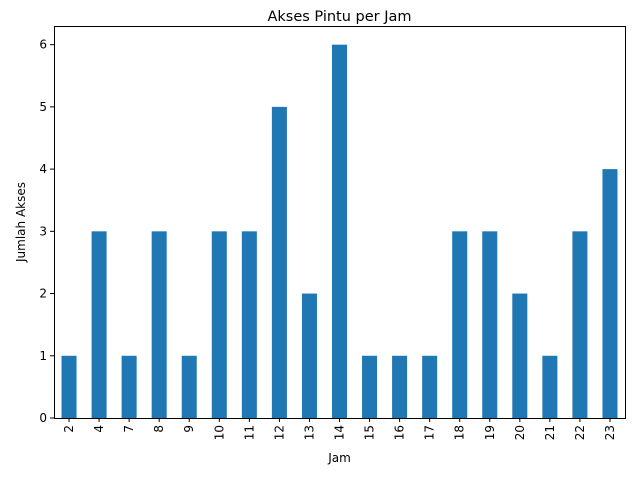 The image size is (640, 485). What do you see at coordinates (43, 294) in the screenshot?
I see `y-tick-label-2: 2` at bounding box center [43, 294].